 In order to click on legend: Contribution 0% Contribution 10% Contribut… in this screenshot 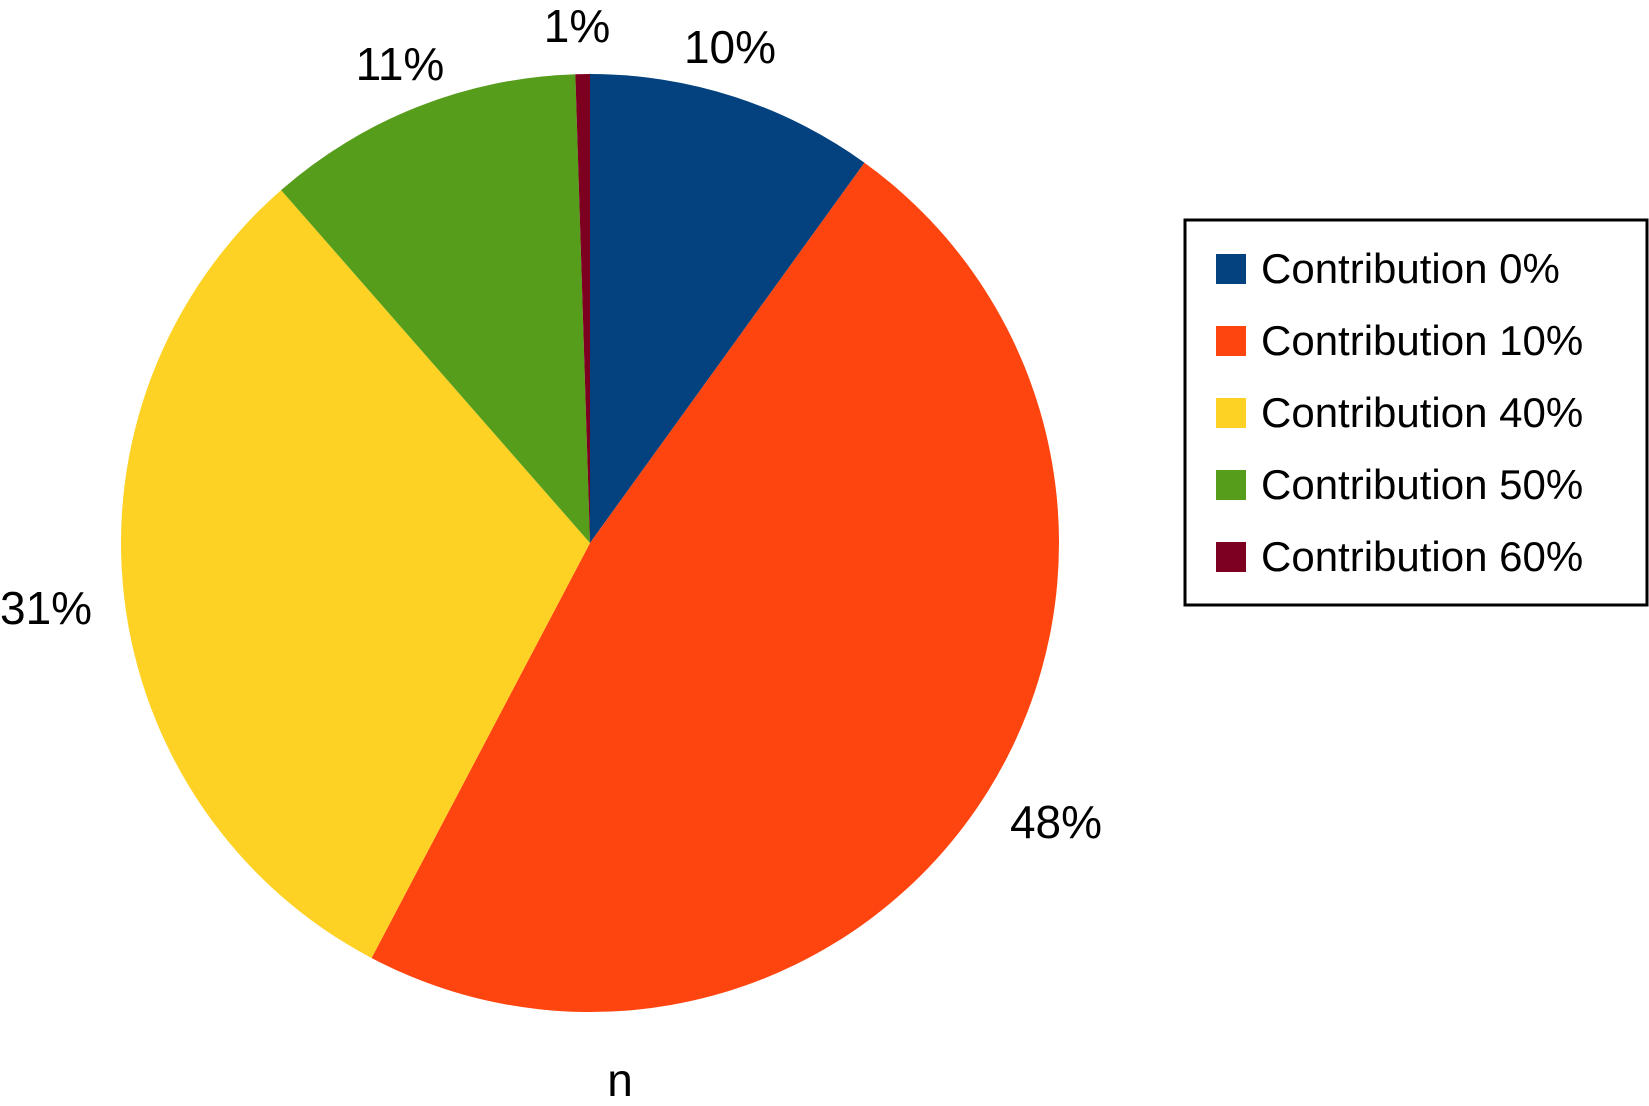, I will do `click(1416, 412)`.